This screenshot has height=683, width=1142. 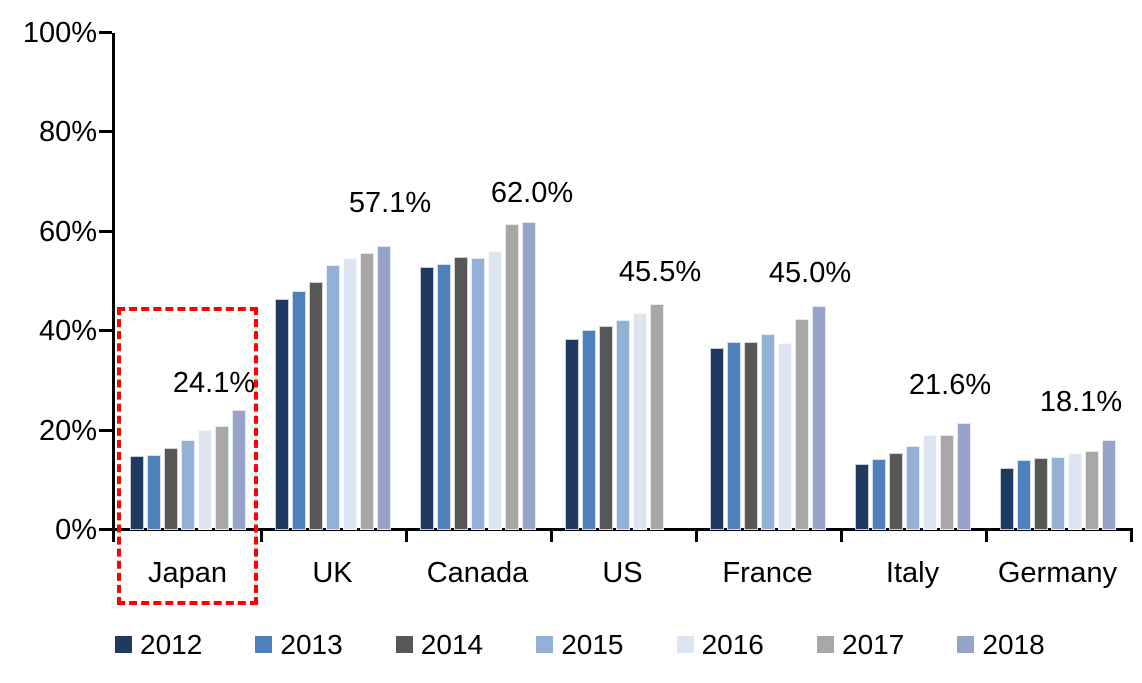 What do you see at coordinates (495, 390) in the screenshot?
I see `bar-canada-2016` at bounding box center [495, 390].